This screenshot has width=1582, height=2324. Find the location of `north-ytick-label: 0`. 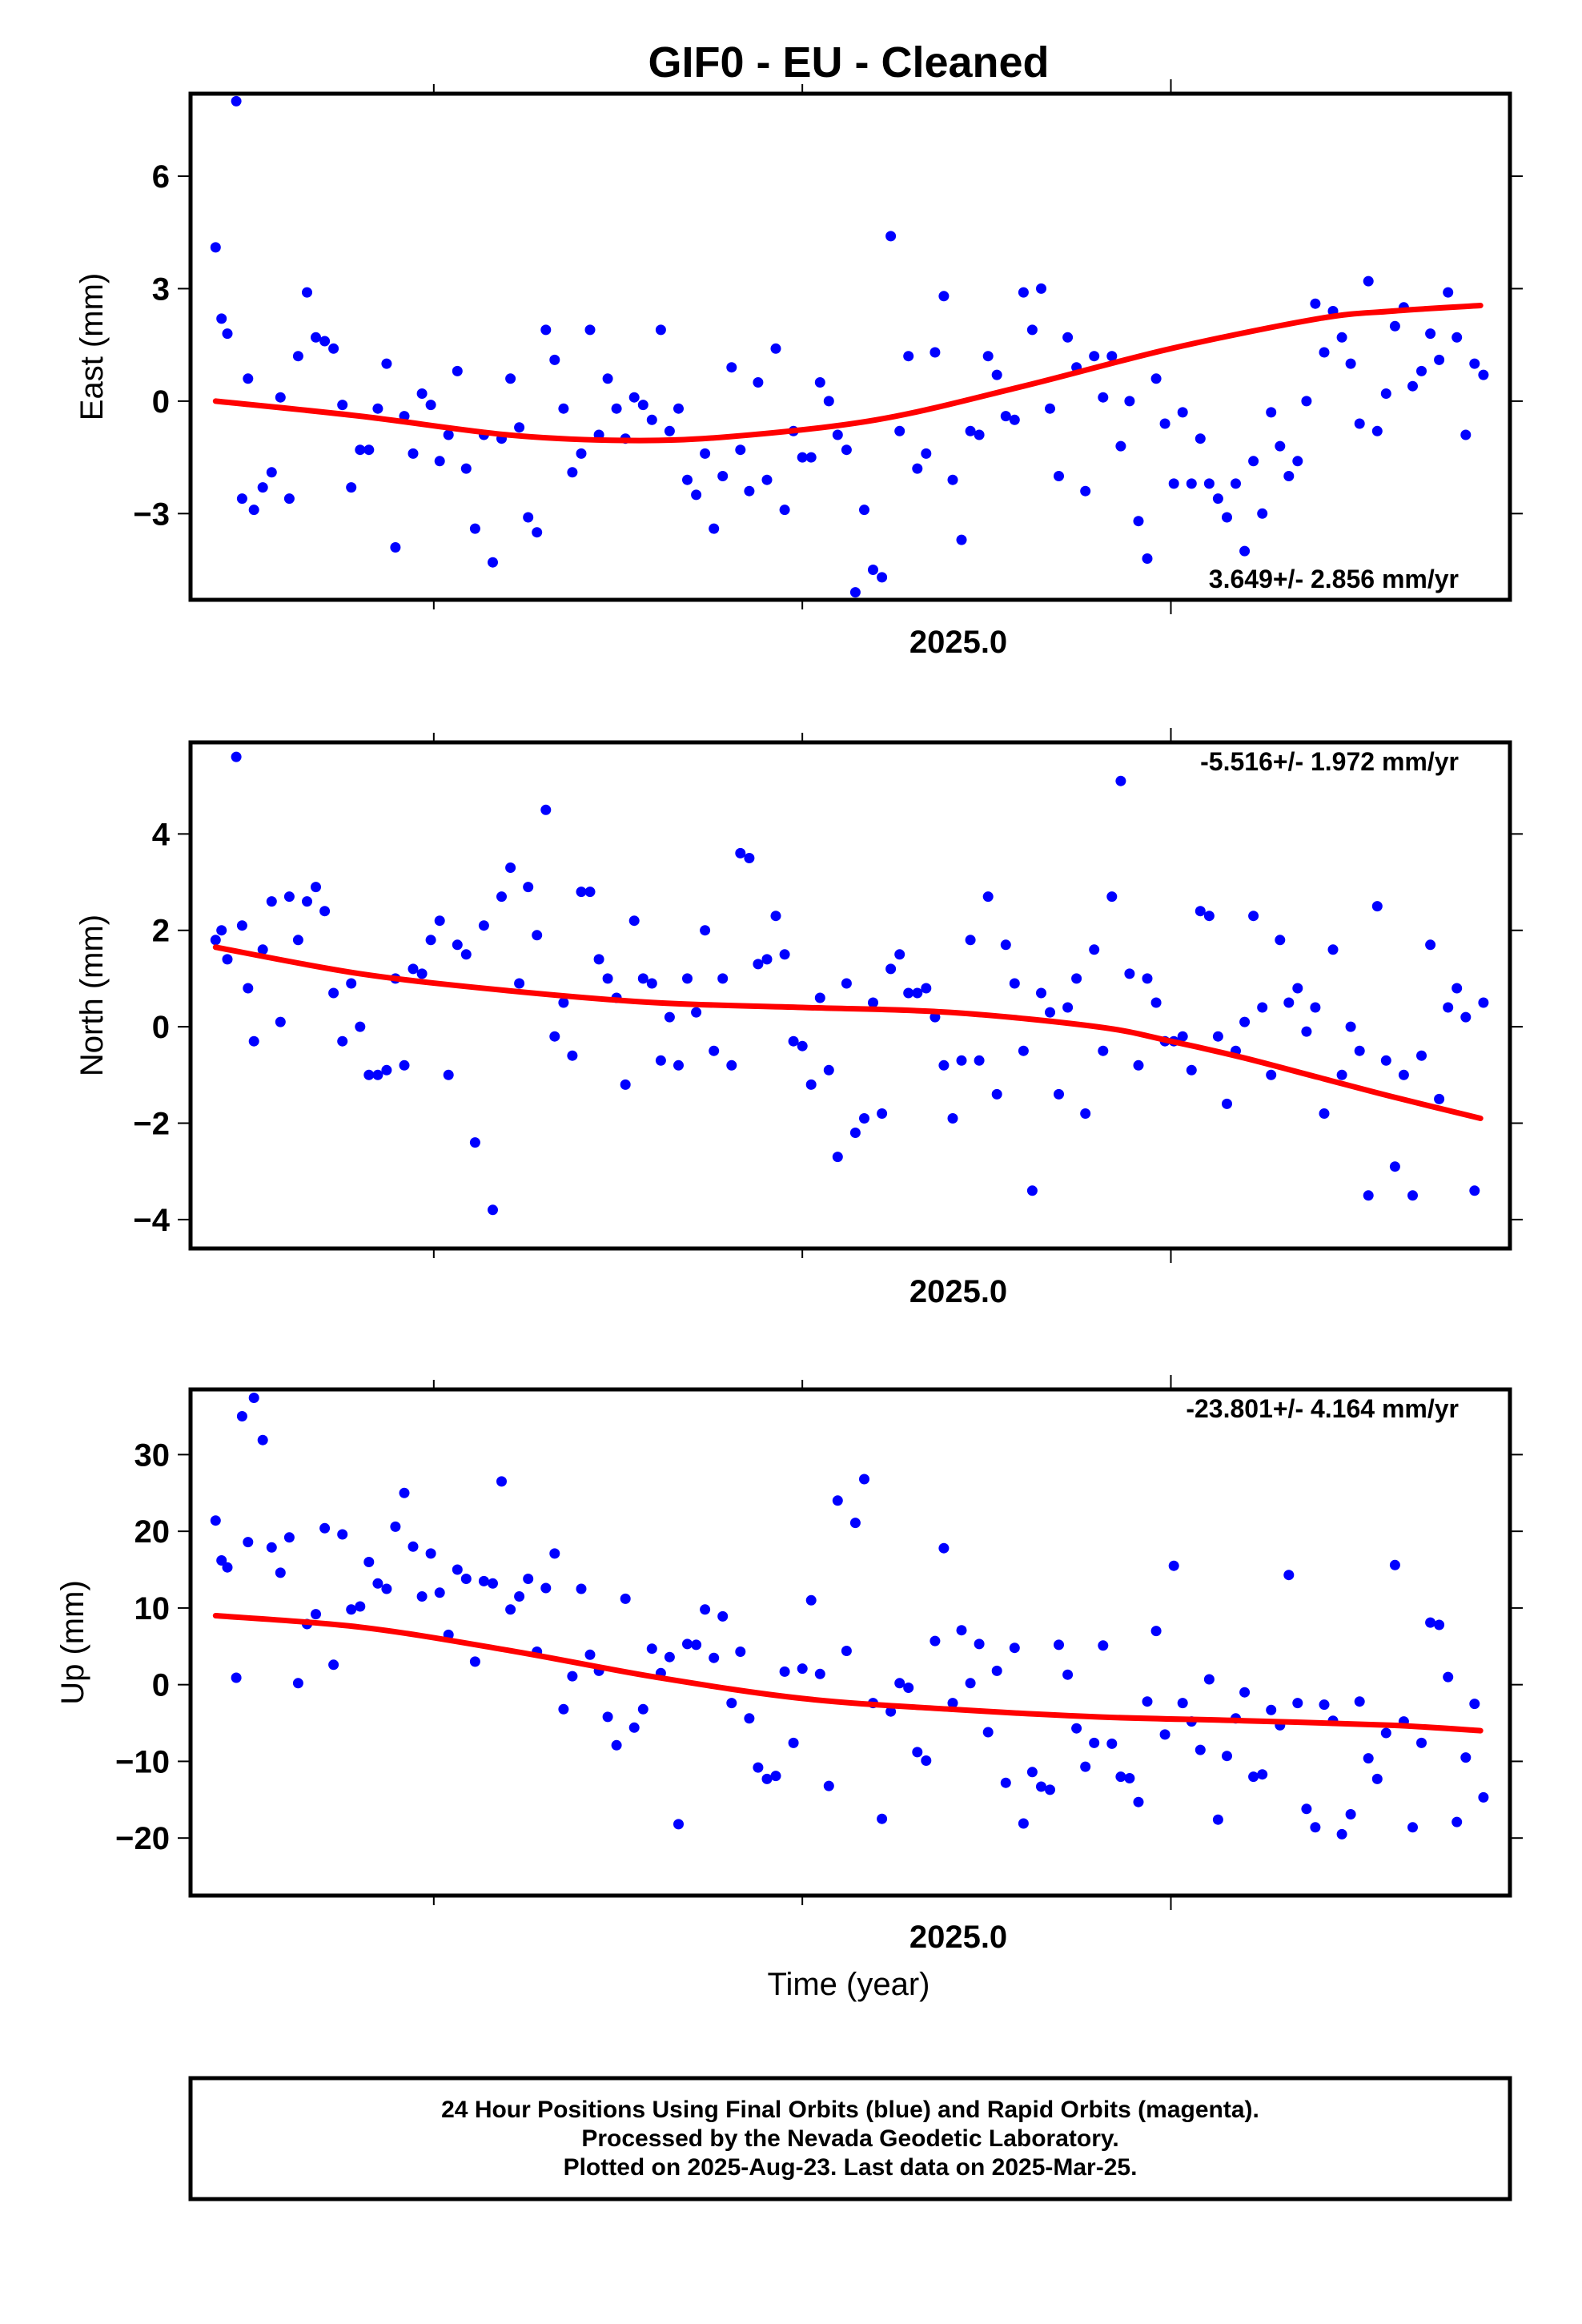

north-ytick-label: 0 is located at coordinates (161, 1027).